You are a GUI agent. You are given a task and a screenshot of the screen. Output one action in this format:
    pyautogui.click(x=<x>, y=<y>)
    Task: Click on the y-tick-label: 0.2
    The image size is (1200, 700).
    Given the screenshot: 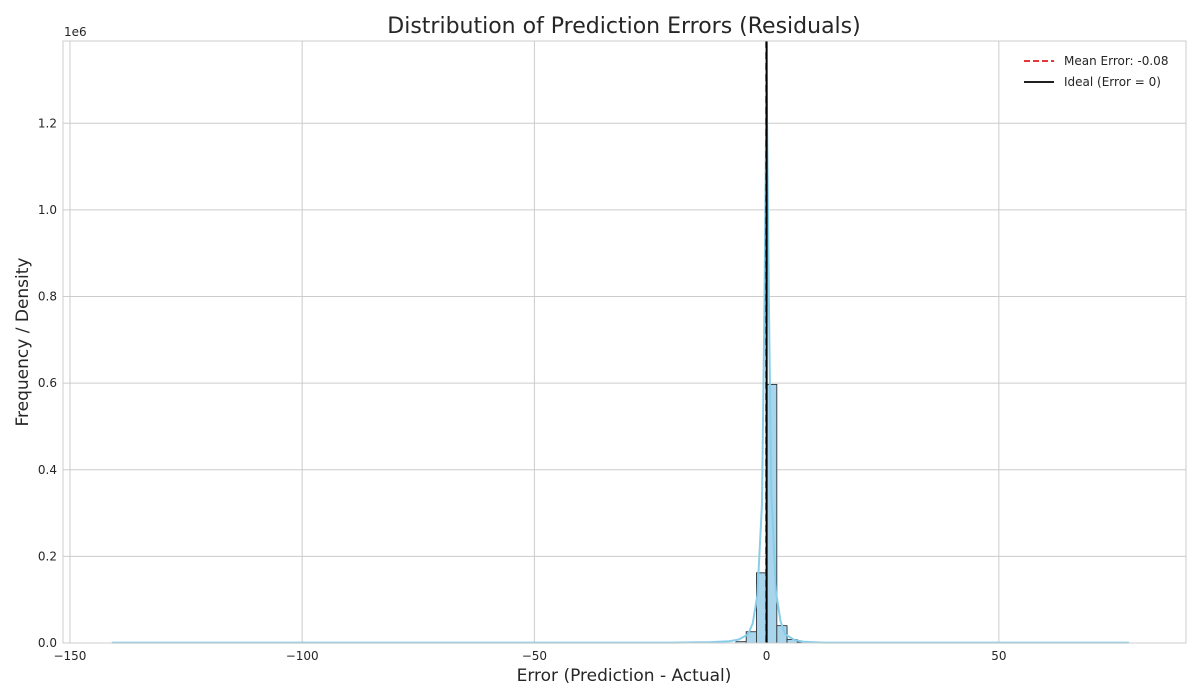 What is the action you would take?
    pyautogui.click(x=47, y=556)
    